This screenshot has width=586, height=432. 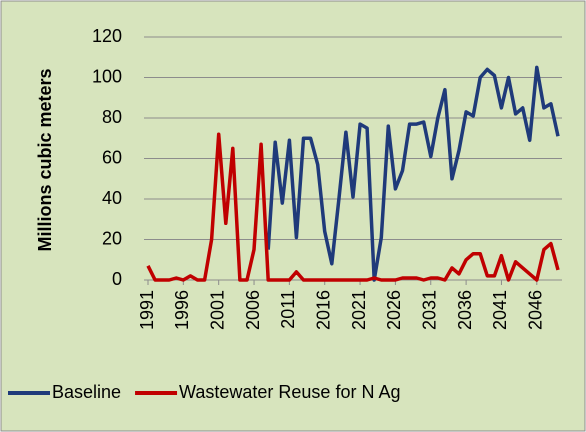 I want to click on y-tick-label: 40, so click(x=112, y=198).